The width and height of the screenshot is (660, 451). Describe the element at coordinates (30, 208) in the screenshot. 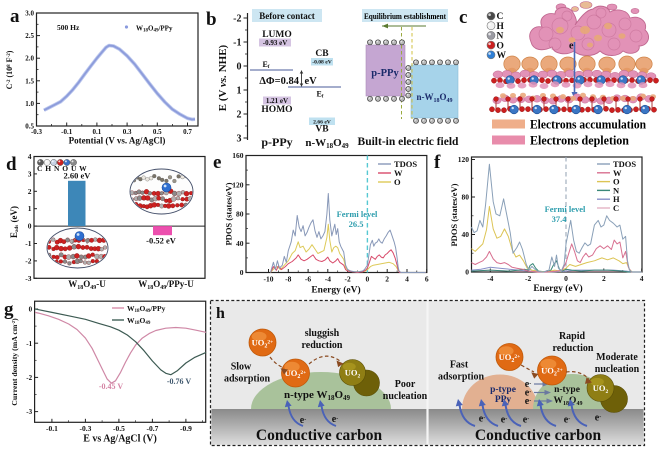

I see `svg-text: 1` at that location.